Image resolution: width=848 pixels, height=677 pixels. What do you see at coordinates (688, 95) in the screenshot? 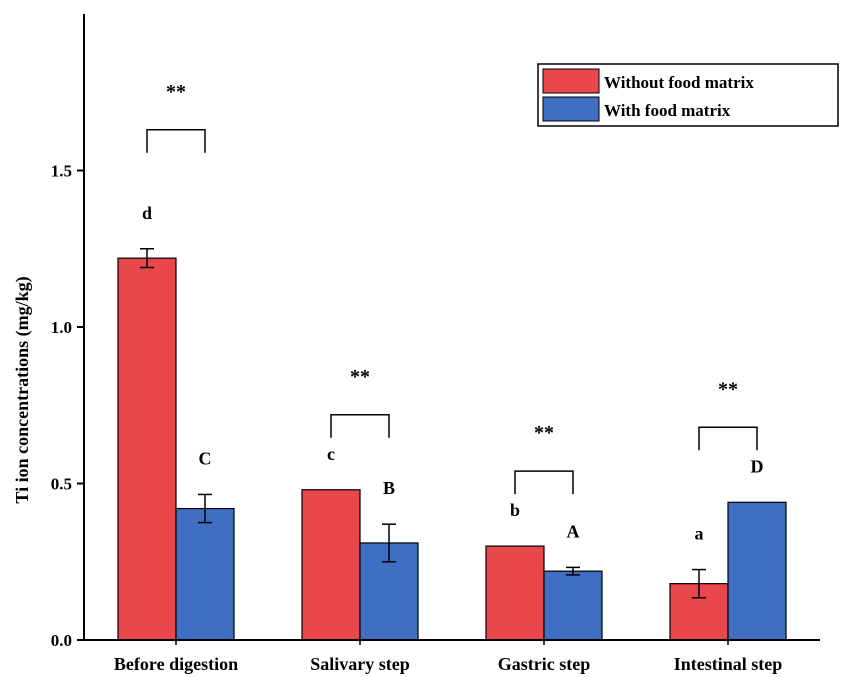
I see `legend: Without food matrix With food matrix` at bounding box center [688, 95].